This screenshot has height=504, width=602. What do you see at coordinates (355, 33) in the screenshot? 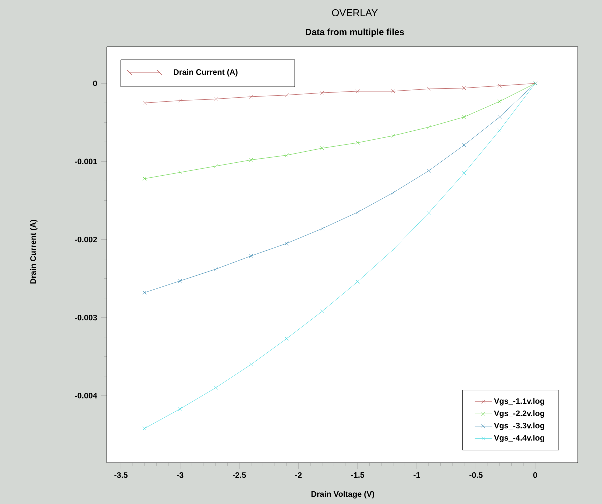
I see `chart-subtitle: Data from multiple files` at bounding box center [355, 33].